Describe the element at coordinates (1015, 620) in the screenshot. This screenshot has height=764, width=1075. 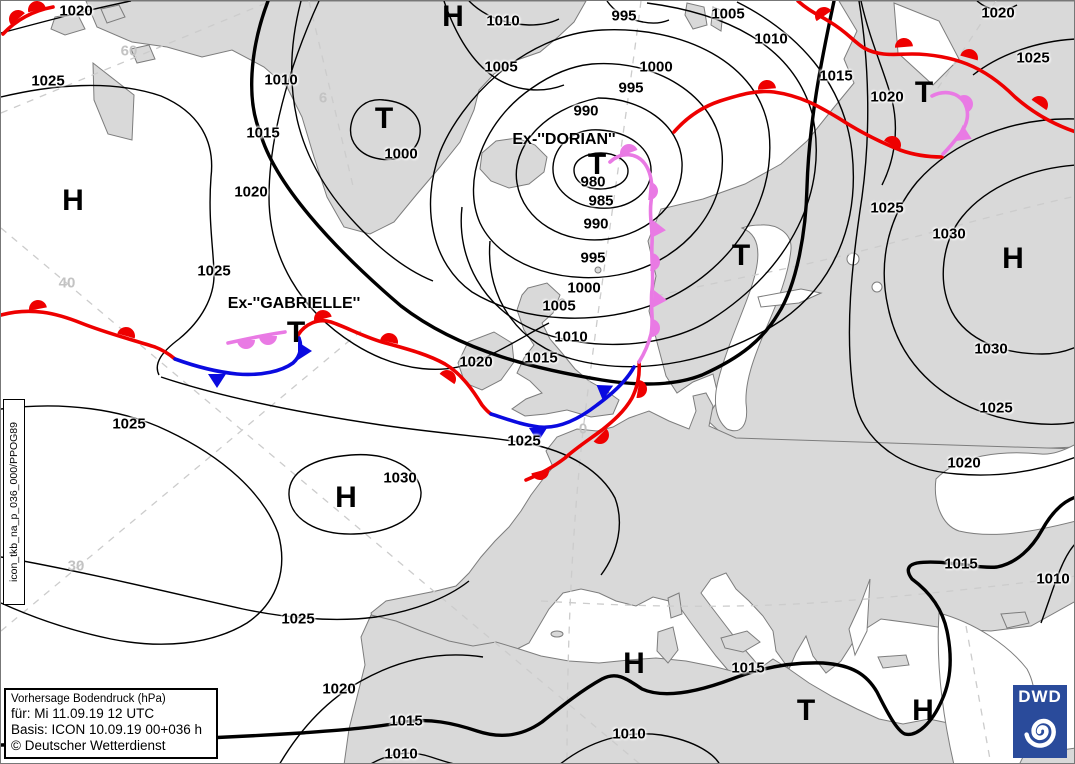
I see `land-cyprus` at that location.